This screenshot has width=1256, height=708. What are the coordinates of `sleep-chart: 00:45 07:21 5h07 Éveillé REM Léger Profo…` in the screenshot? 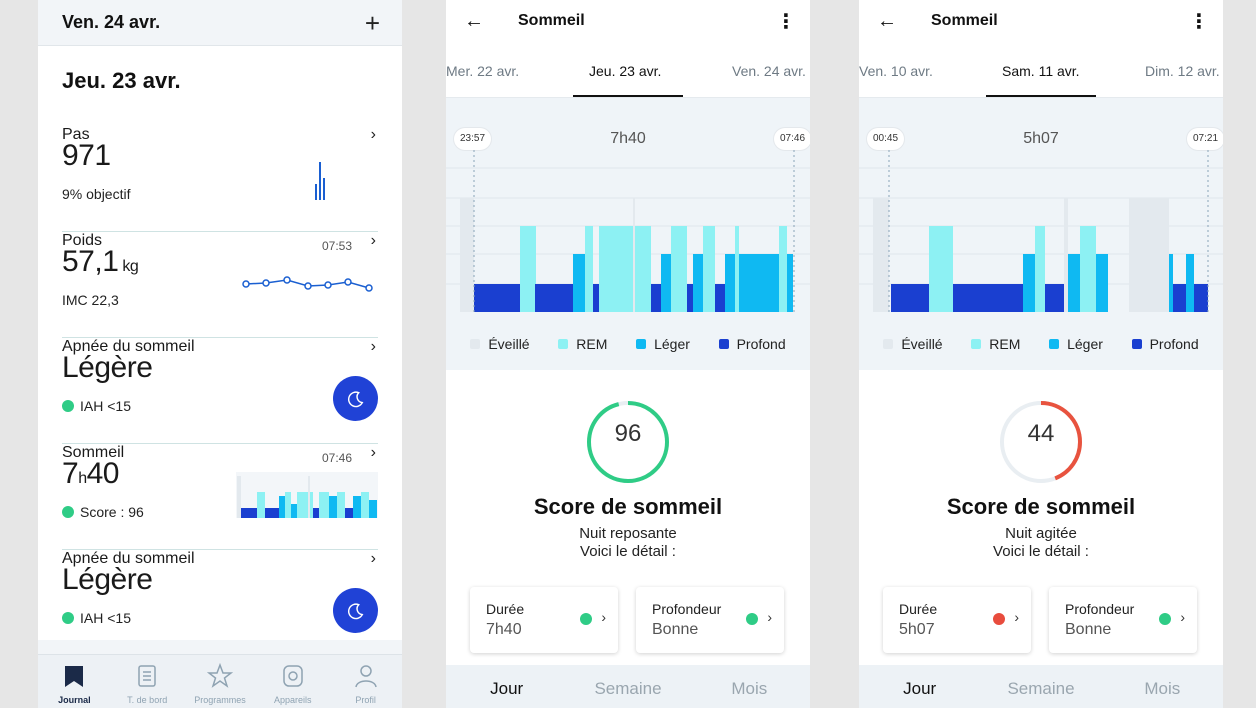 It's located at (1041, 234).